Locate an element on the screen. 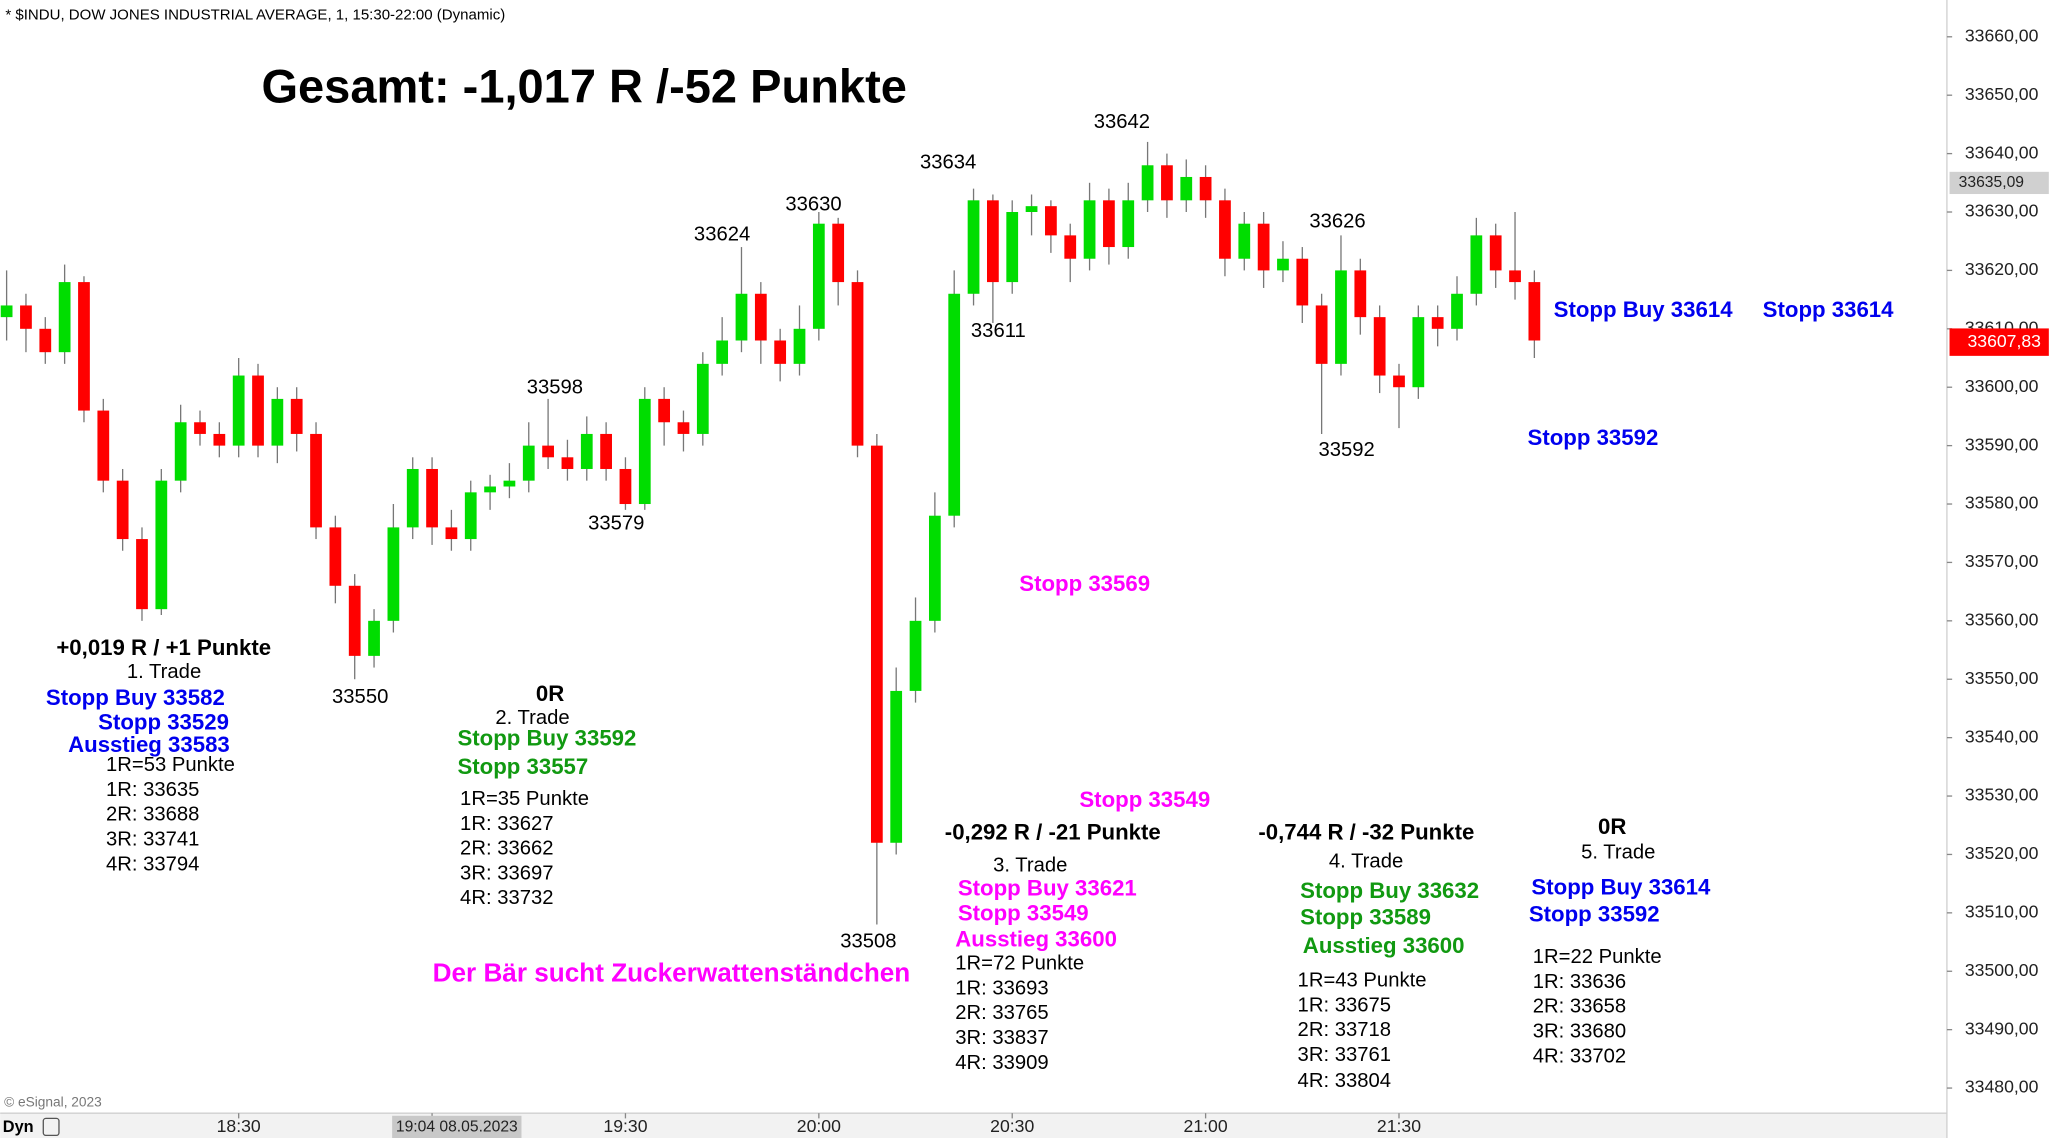  x-tick-label: 19:30 is located at coordinates (625, 1126).